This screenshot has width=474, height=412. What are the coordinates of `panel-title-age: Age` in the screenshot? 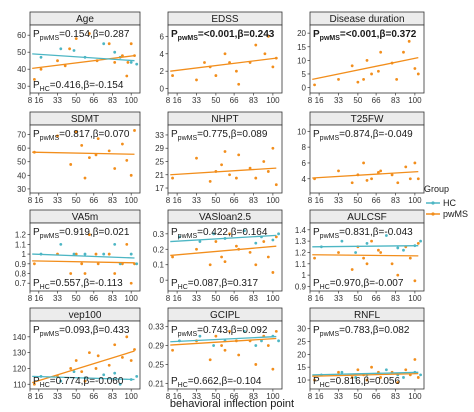 It's located at (85, 19).